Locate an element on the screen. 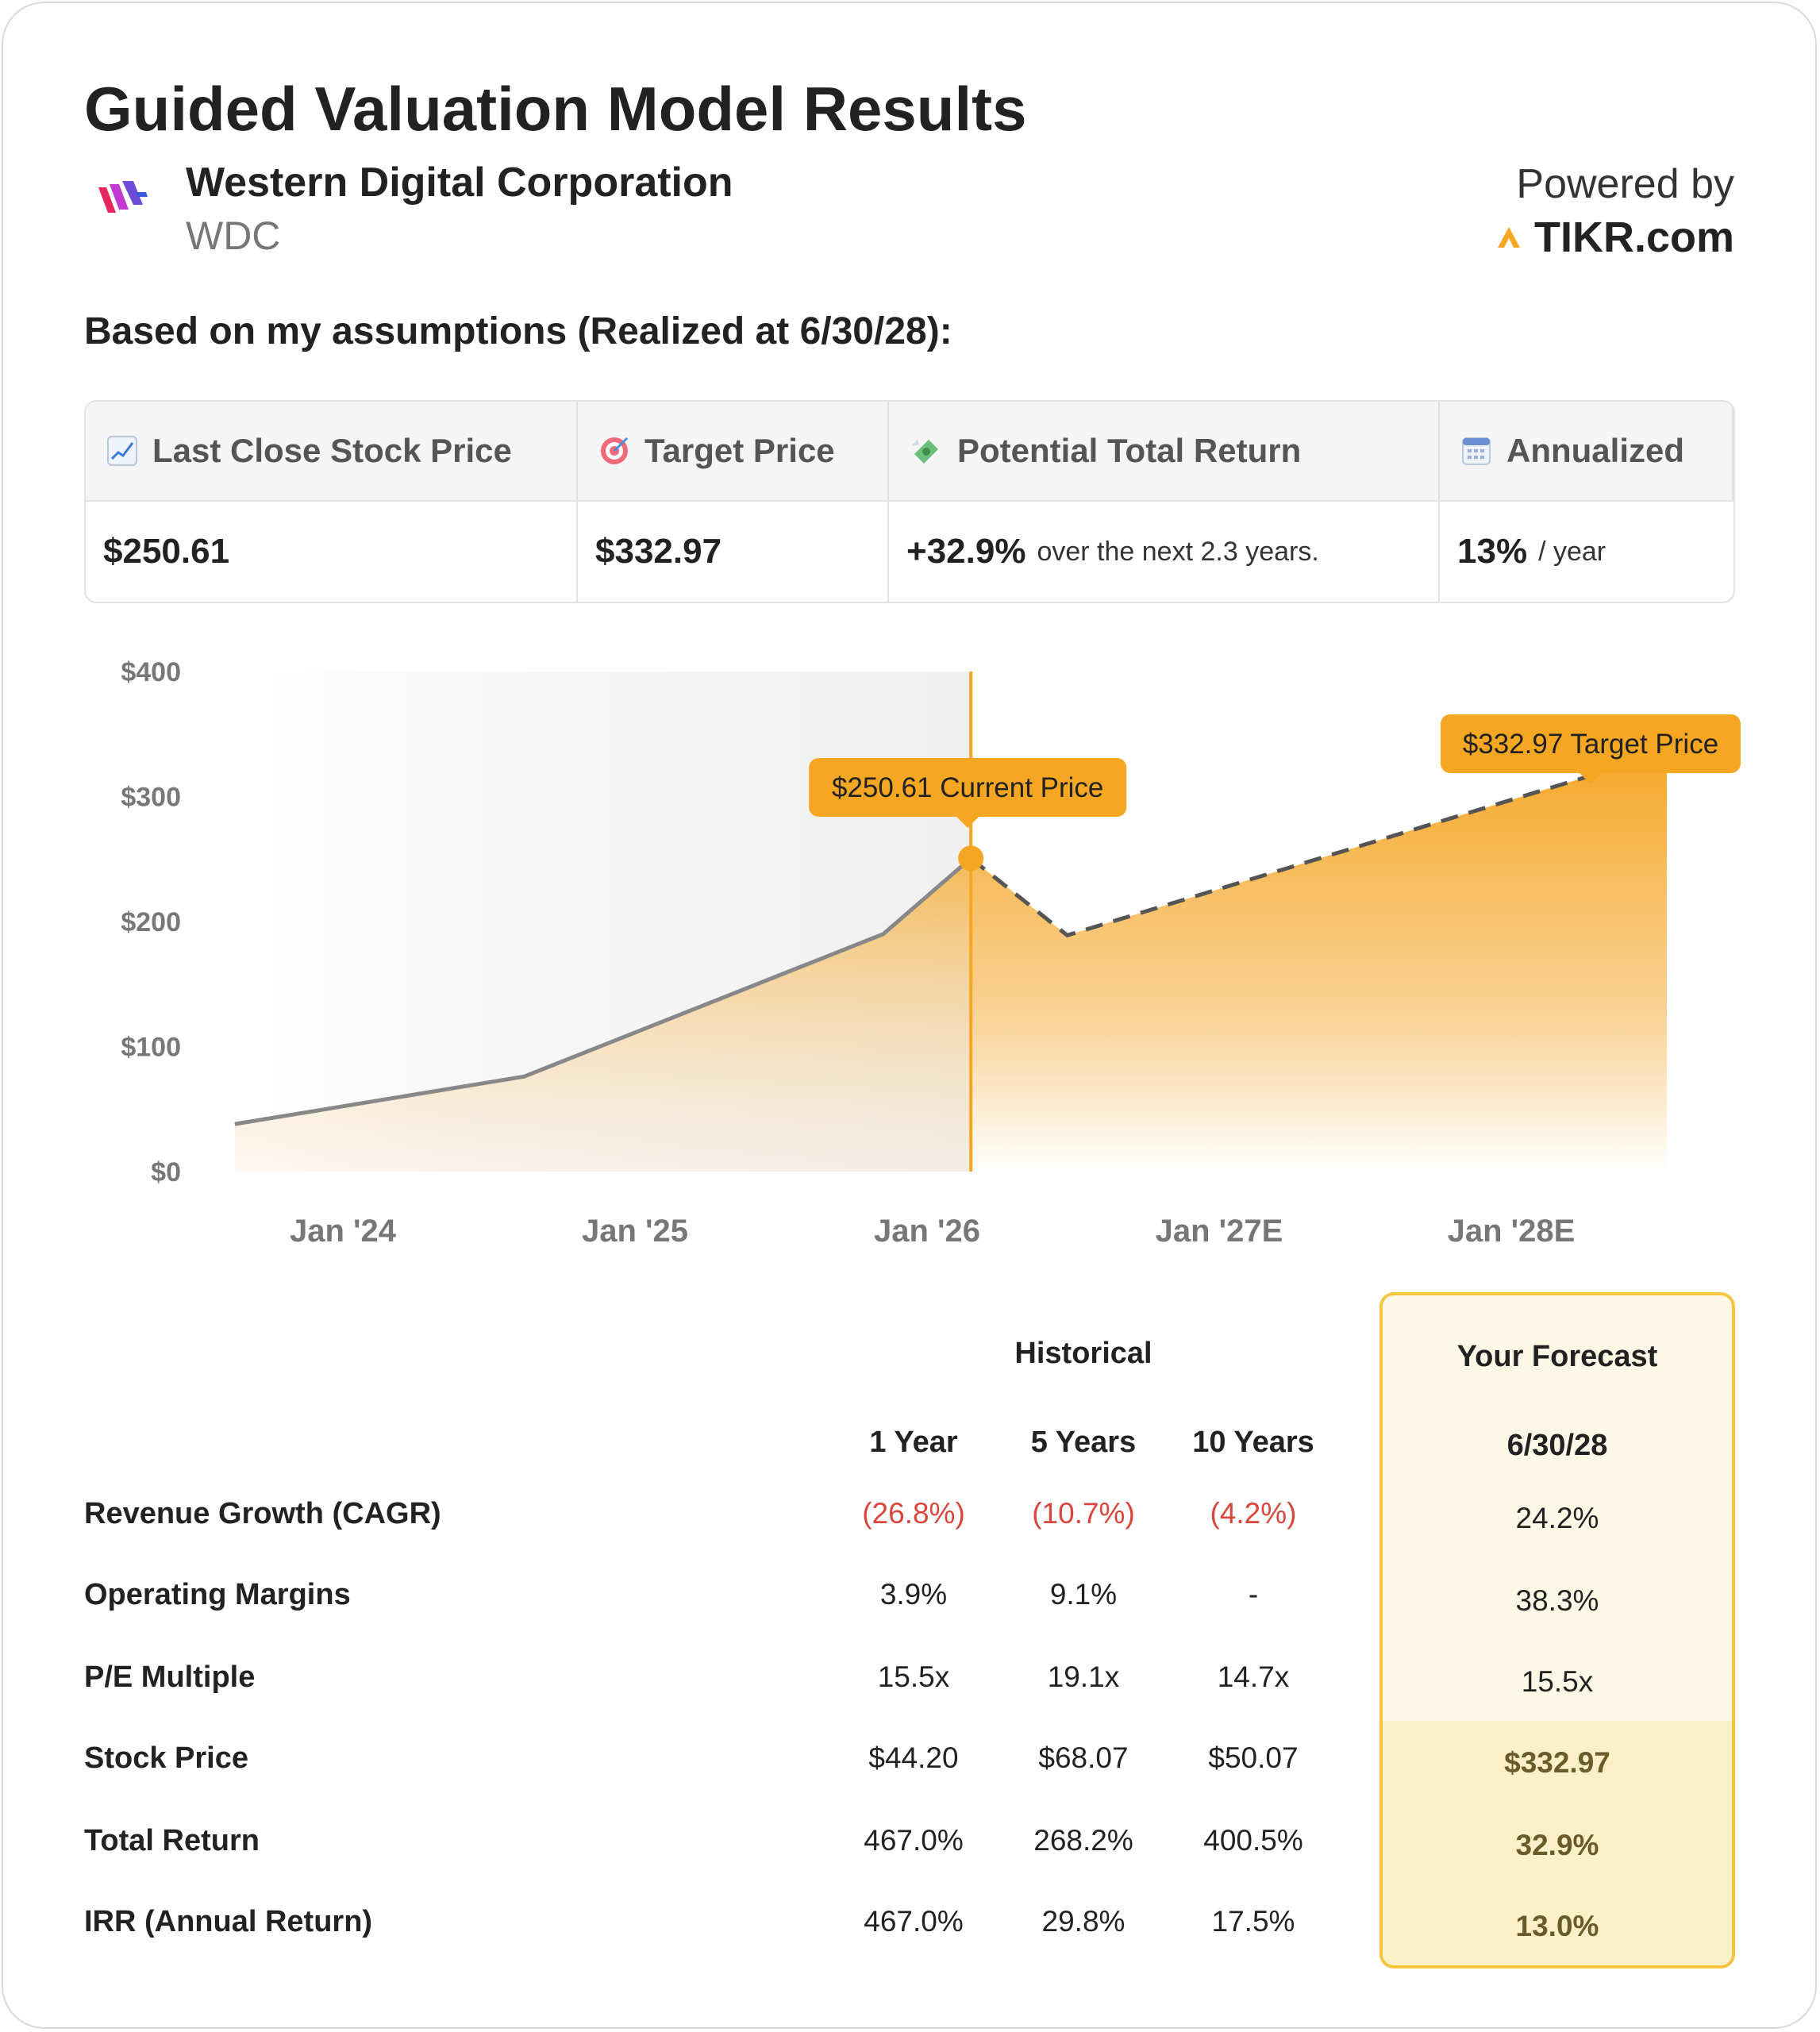 The image size is (1820, 2032). forecast-revenue-growth: 24.2% is located at coordinates (1557, 1518).